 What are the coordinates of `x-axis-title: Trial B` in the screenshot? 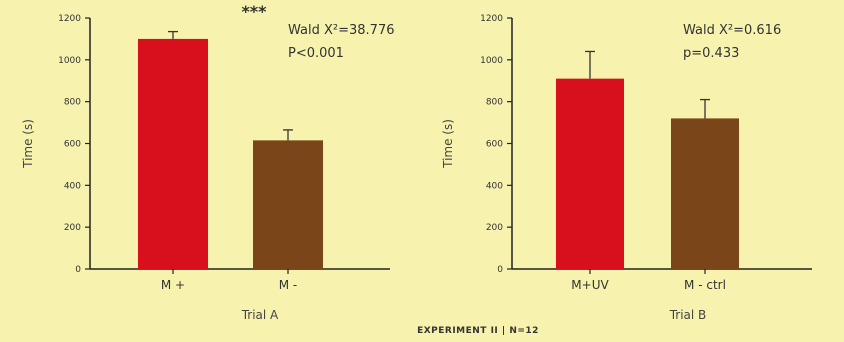 It's located at (688, 315).